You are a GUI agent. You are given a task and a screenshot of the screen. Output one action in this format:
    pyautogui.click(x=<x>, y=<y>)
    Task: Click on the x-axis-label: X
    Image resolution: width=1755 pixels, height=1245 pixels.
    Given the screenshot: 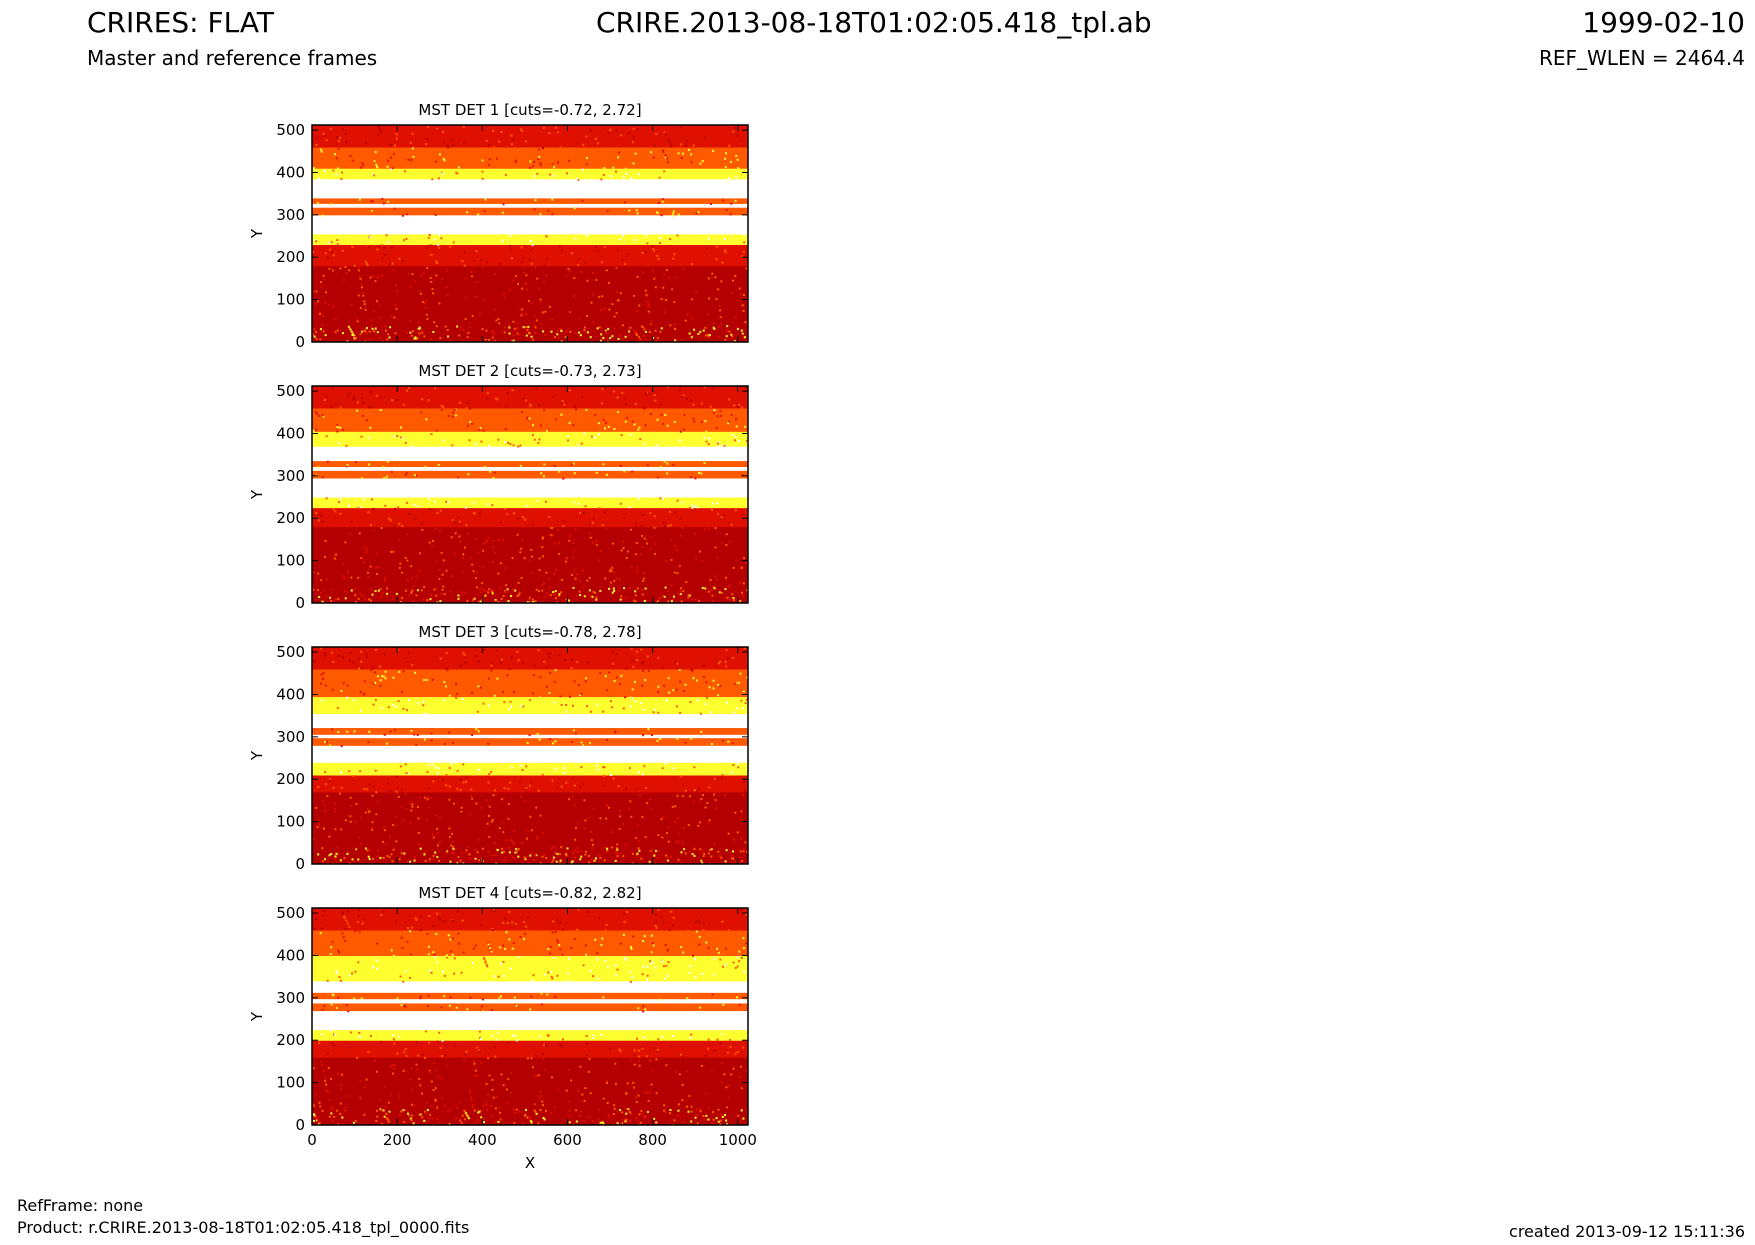 What is the action you would take?
    pyautogui.click(x=530, y=1163)
    